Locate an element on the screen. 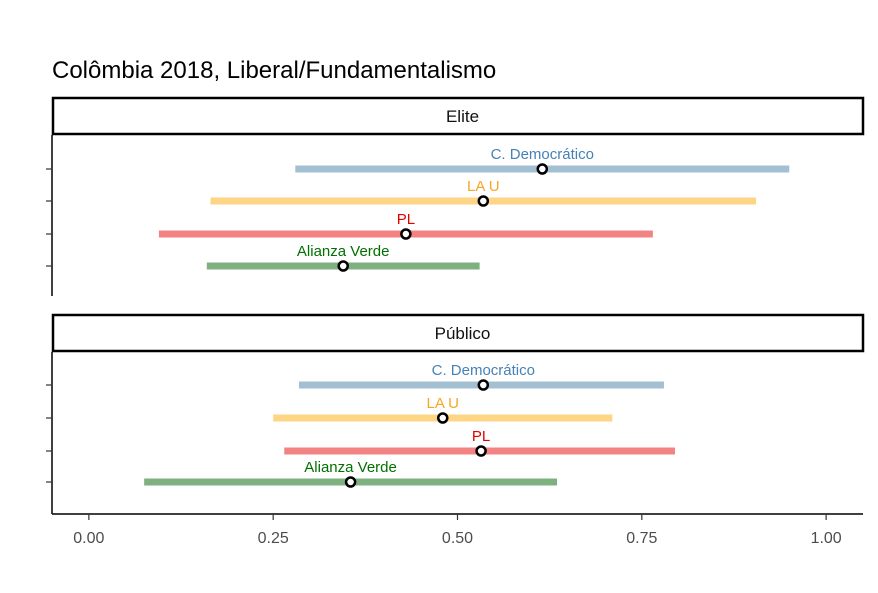 Image resolution: width=878 pixels, height=593 pixels. x-axis: 0.00 0.25 0.50 0.75 1.00 is located at coordinates (457, 530).